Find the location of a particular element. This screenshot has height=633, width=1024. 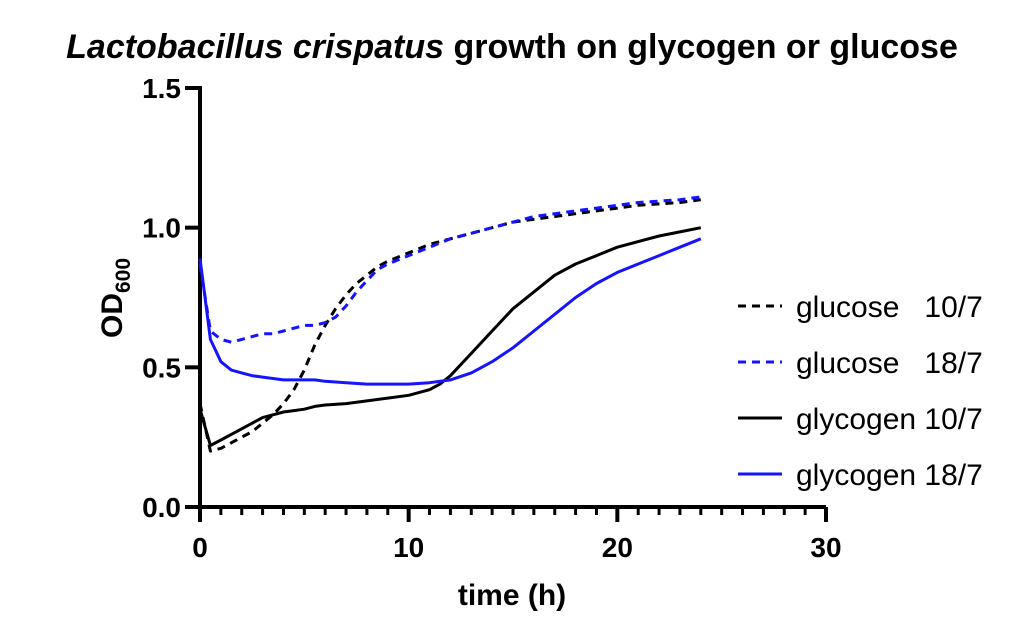

chart-title-rest: growth on glycogen or glucose is located at coordinates (701, 47).